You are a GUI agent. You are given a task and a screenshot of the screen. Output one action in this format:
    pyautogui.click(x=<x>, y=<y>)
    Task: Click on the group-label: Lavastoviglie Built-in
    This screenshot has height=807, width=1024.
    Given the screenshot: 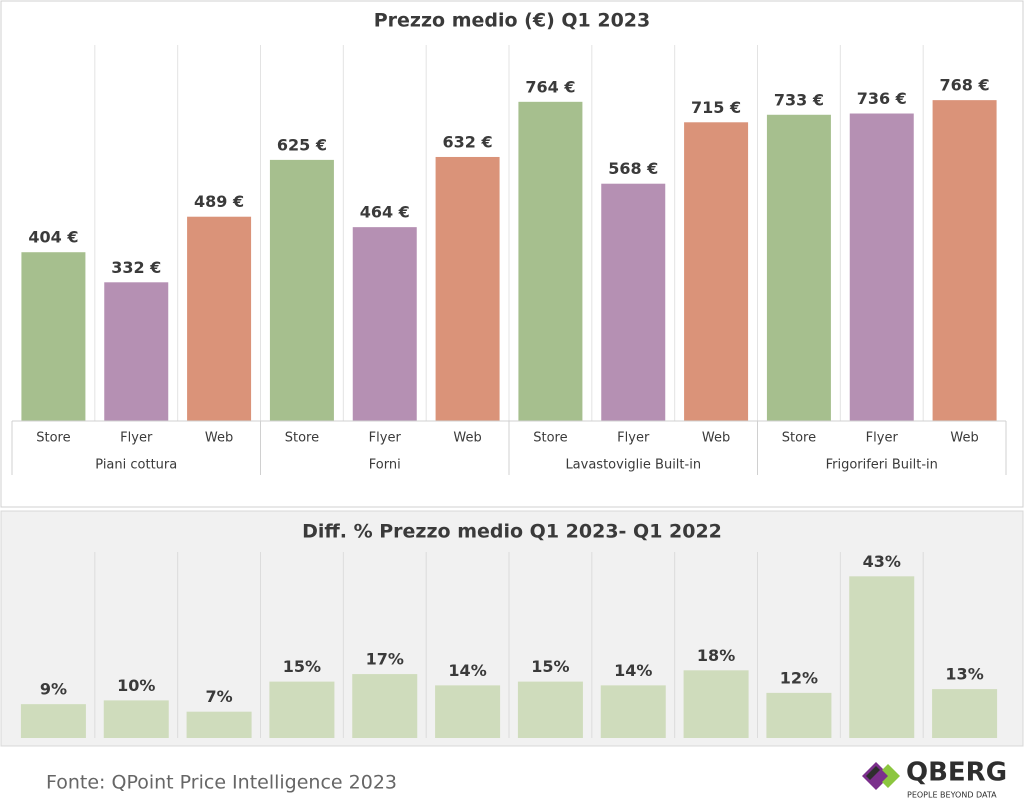 What is the action you would take?
    pyautogui.click(x=633, y=465)
    